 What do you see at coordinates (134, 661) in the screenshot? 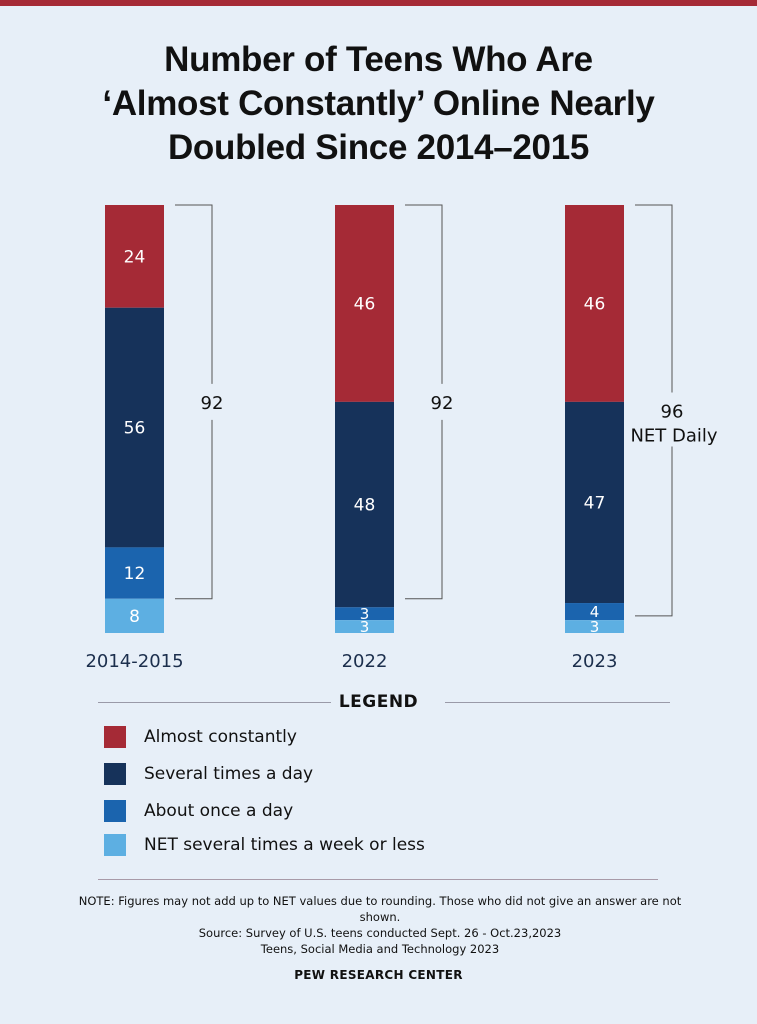
I see `category-label: 2014-2015` at bounding box center [134, 661].